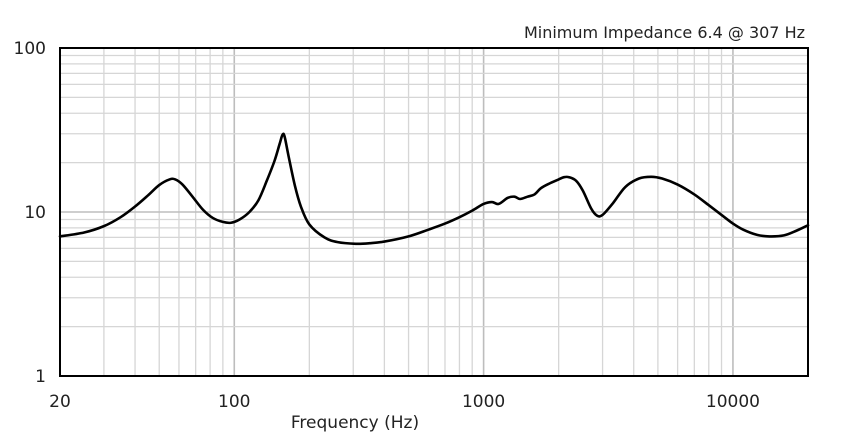  I want to click on x-tick-label: 1000, so click(483, 402).